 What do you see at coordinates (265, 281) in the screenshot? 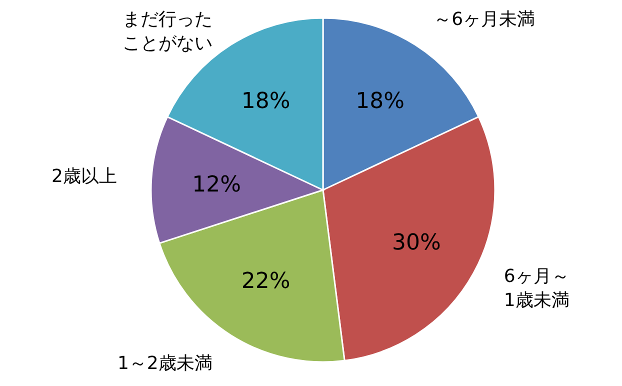
I see `data-label: 22%` at bounding box center [265, 281].